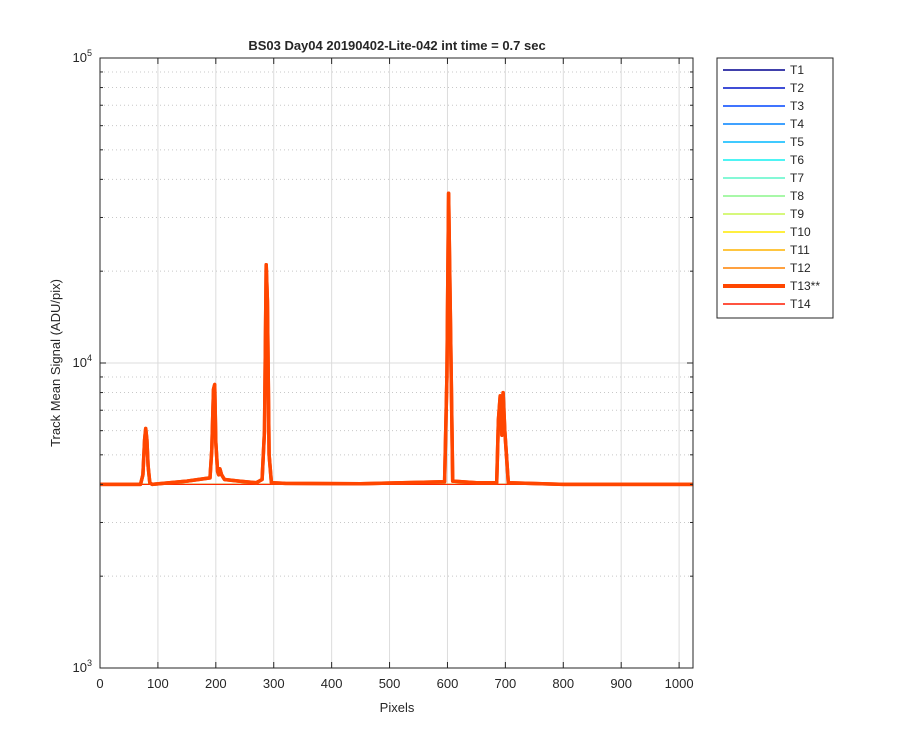  I want to click on x-tick-label: 800, so click(563, 683).